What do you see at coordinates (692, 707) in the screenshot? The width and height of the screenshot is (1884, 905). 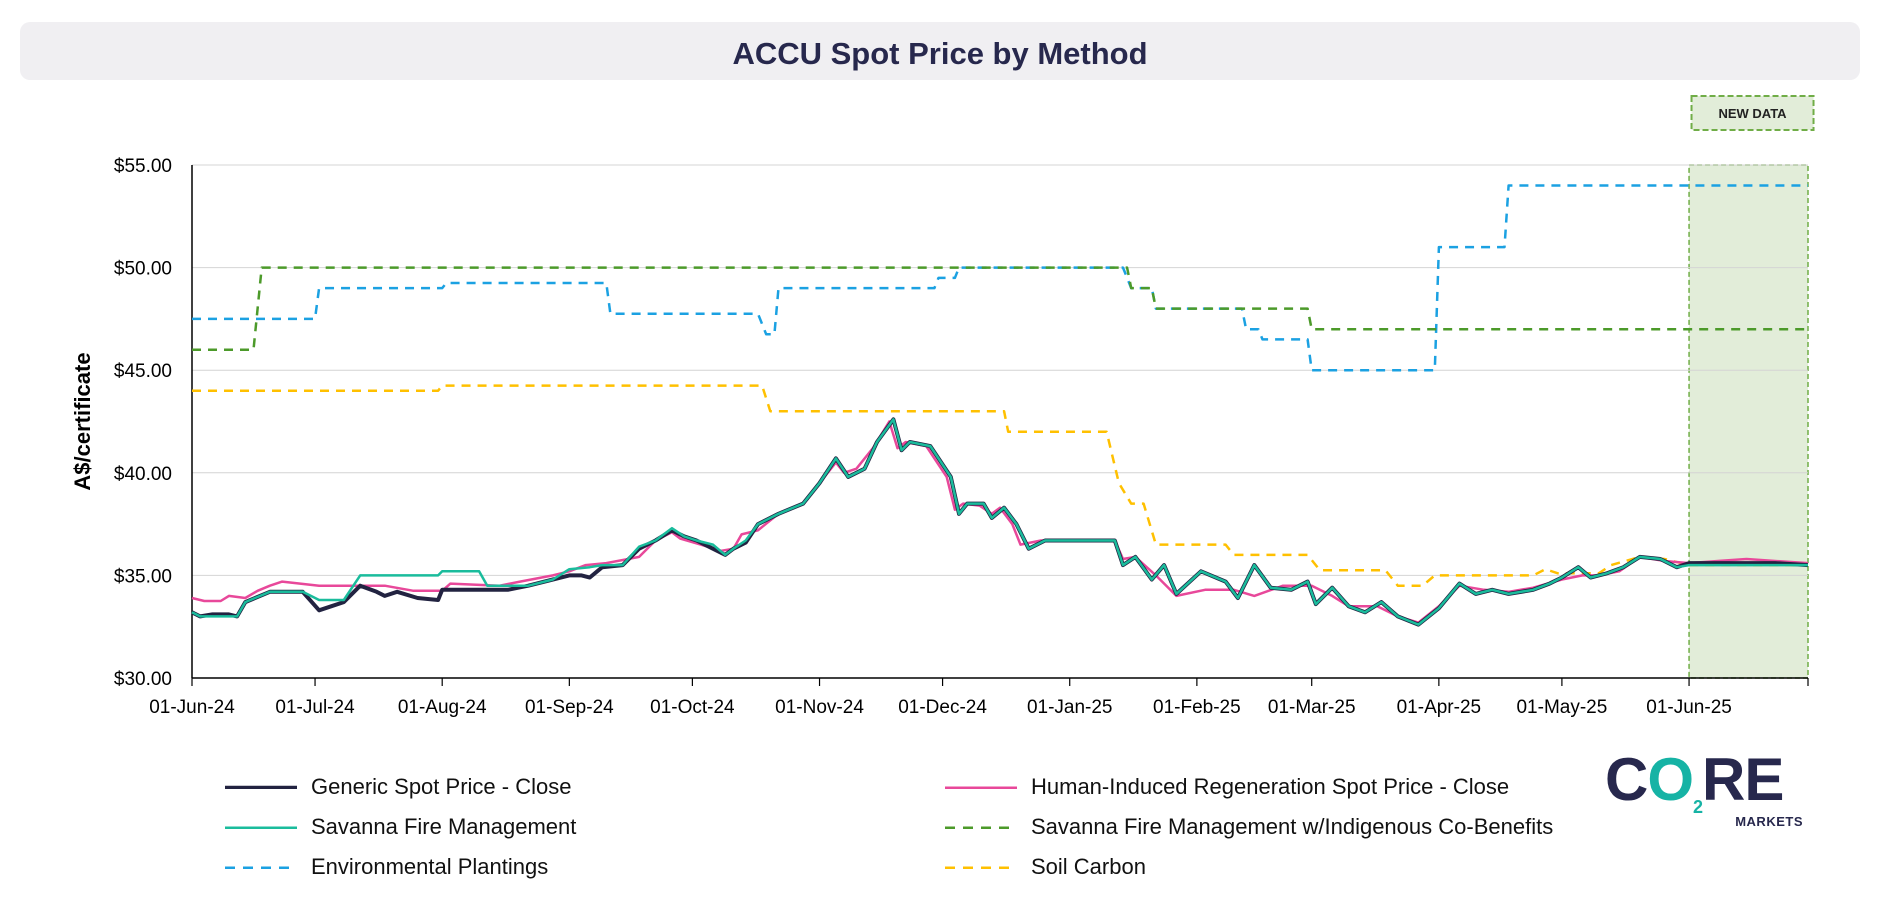 I see `x-tick-label: 01-Oct-24` at bounding box center [692, 707].